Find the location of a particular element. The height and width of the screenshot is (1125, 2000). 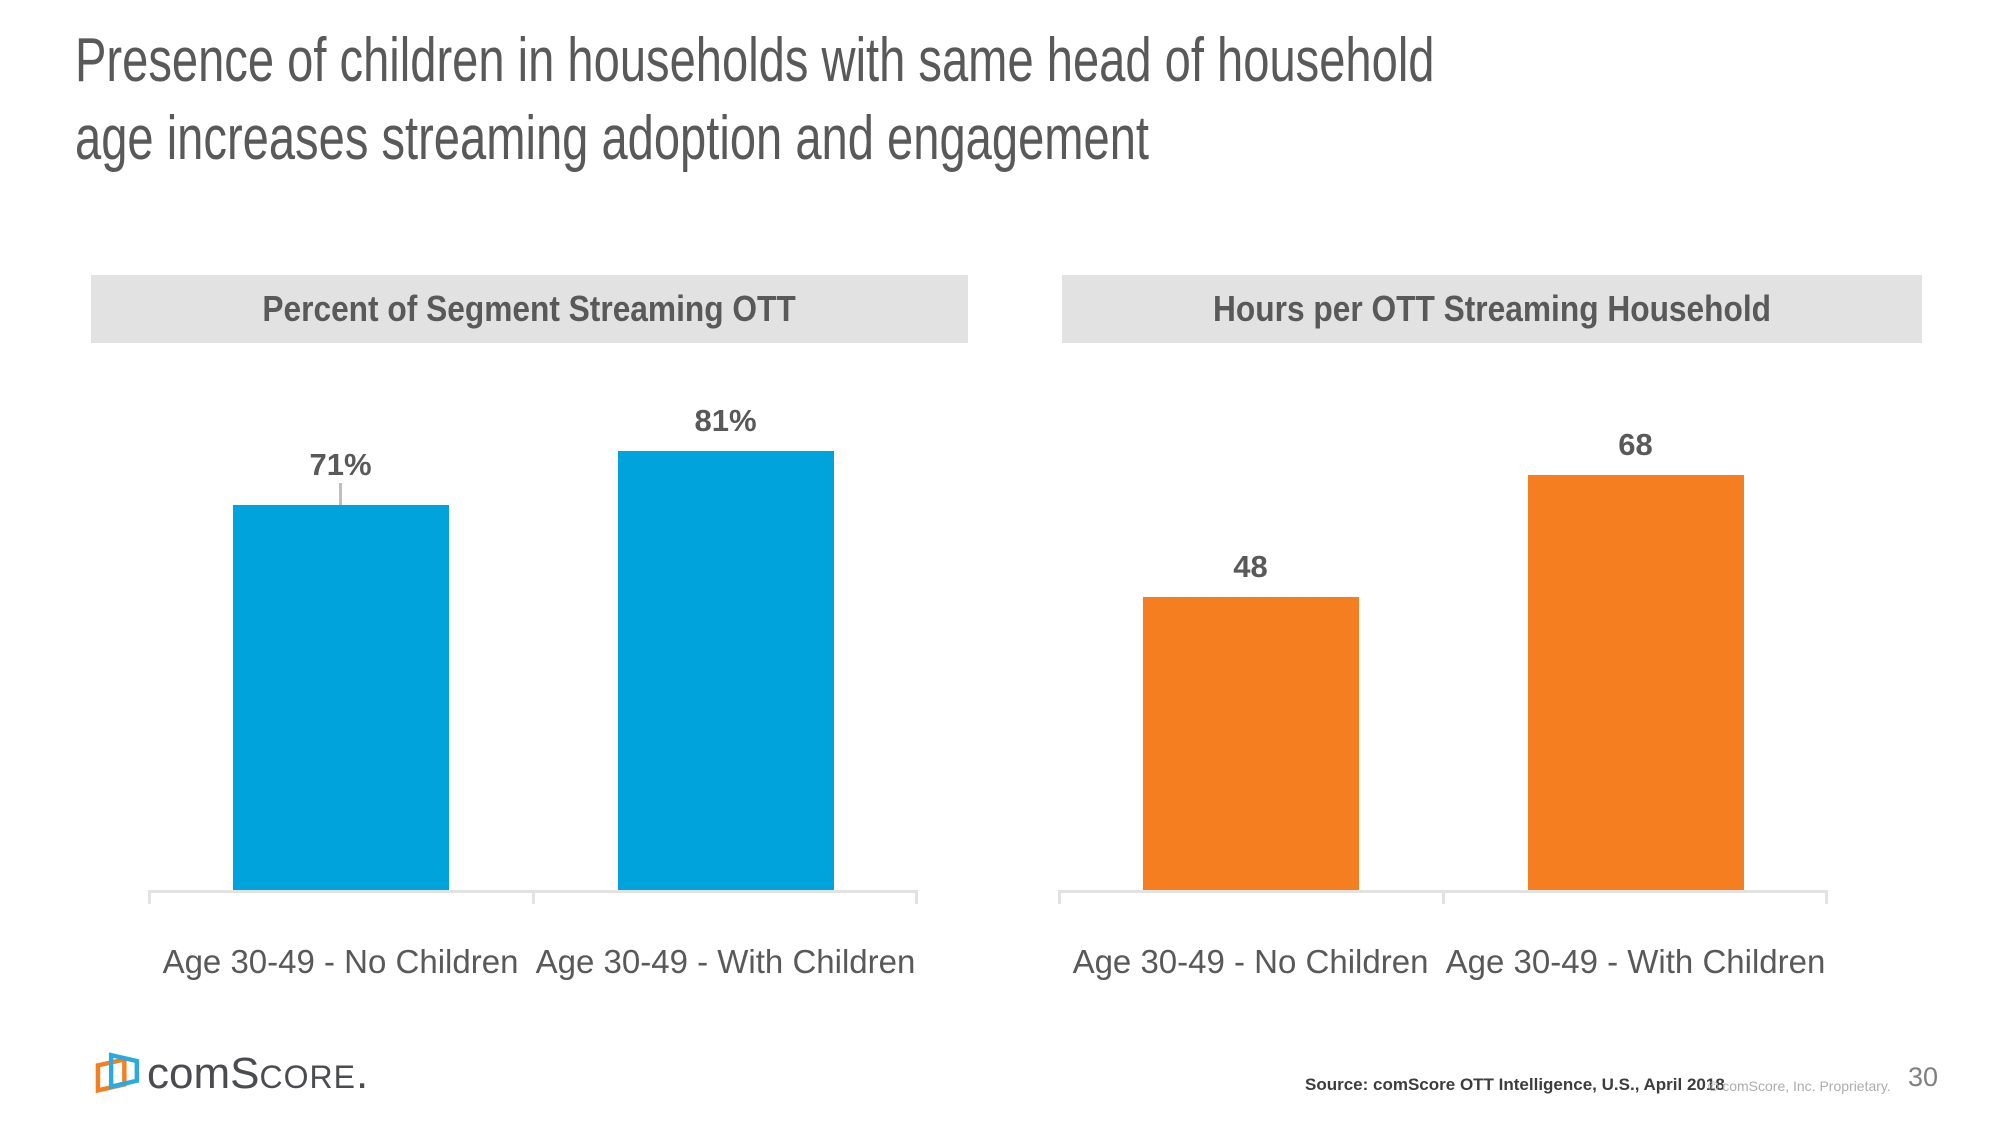

data-label: 68 is located at coordinates (1635, 444).